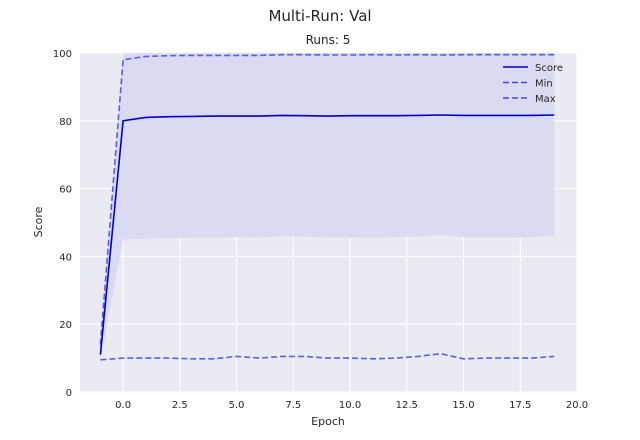  I want to click on legend: Score Min Max, so click(533, 84).